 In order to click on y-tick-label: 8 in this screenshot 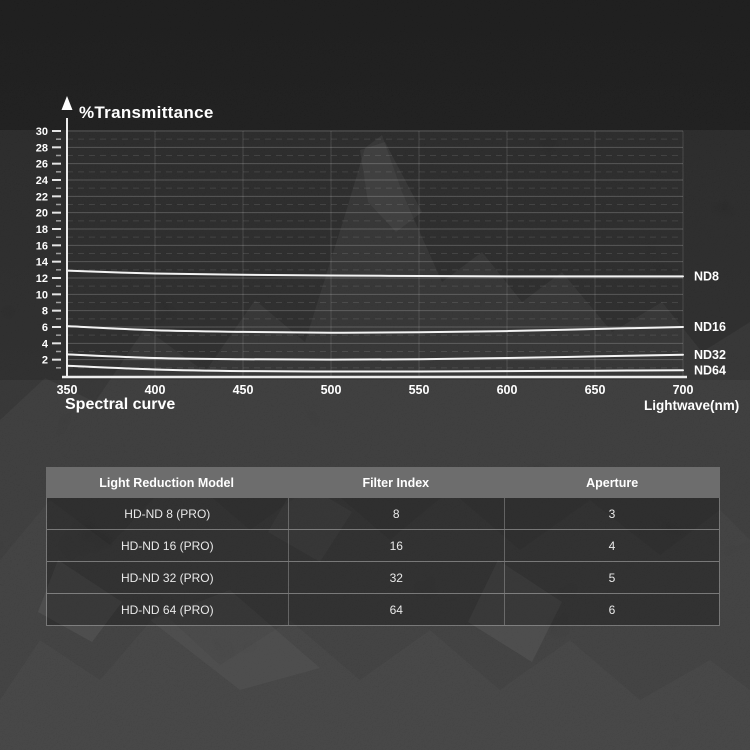, I will do `click(45, 312)`.